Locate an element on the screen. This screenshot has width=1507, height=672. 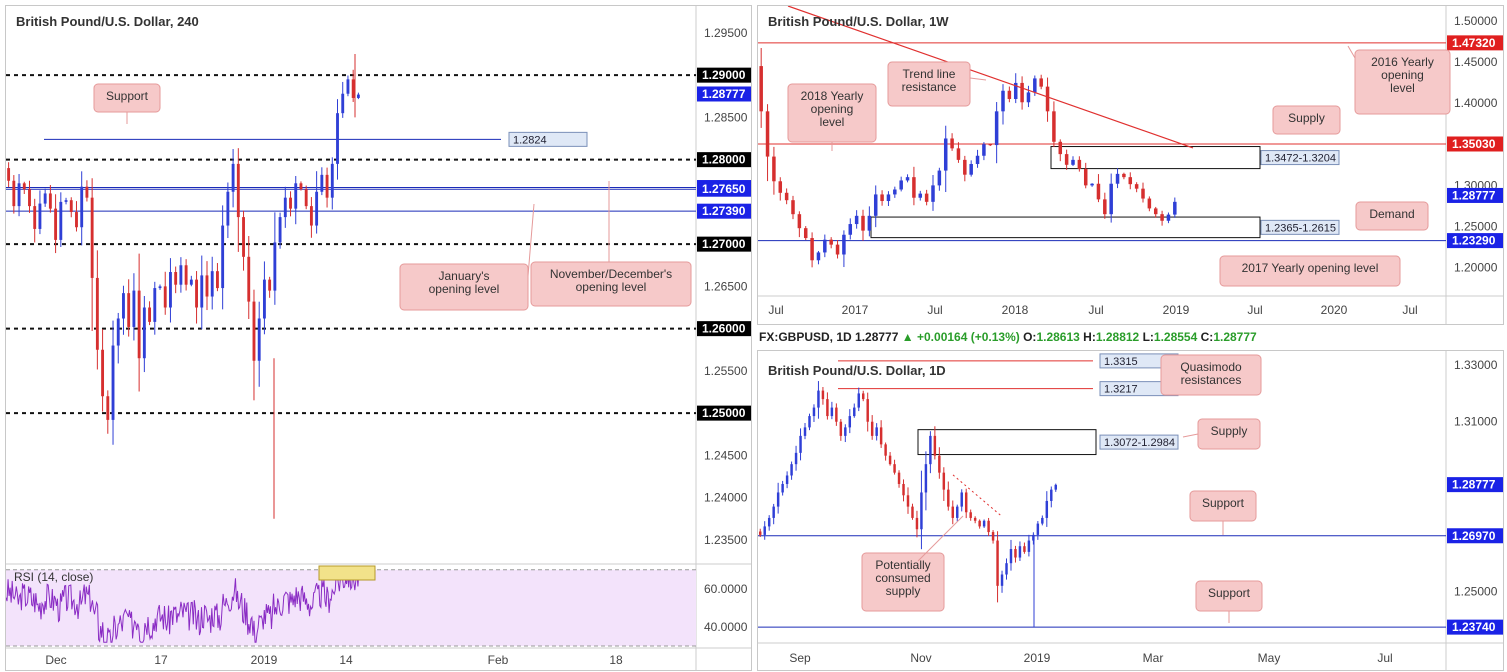
d-x-tick: Nov is located at coordinates (920, 658).